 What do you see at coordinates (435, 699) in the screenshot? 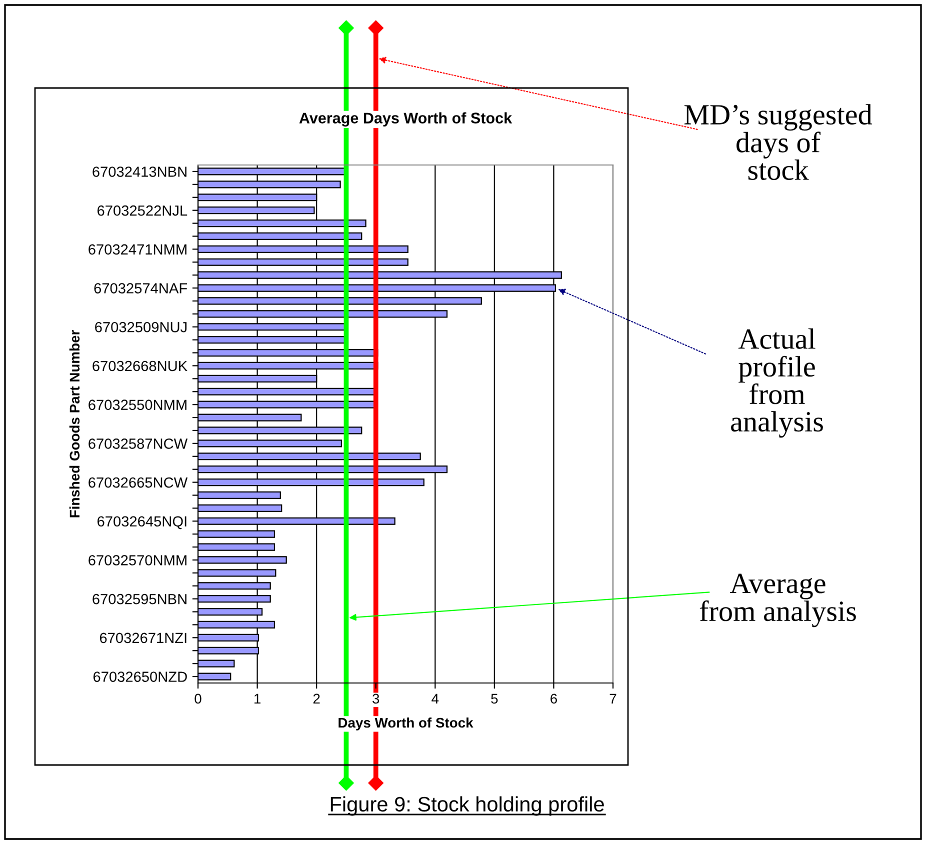
I see `x-tick-label: 4` at bounding box center [435, 699].